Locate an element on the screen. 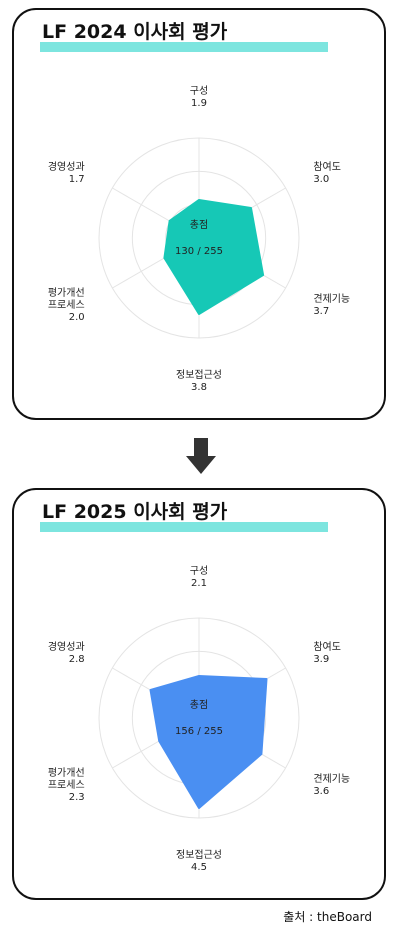 Image resolution: width=400 pixels, height=937 pixels. axis-value-label: 2.0 is located at coordinates (77, 317).